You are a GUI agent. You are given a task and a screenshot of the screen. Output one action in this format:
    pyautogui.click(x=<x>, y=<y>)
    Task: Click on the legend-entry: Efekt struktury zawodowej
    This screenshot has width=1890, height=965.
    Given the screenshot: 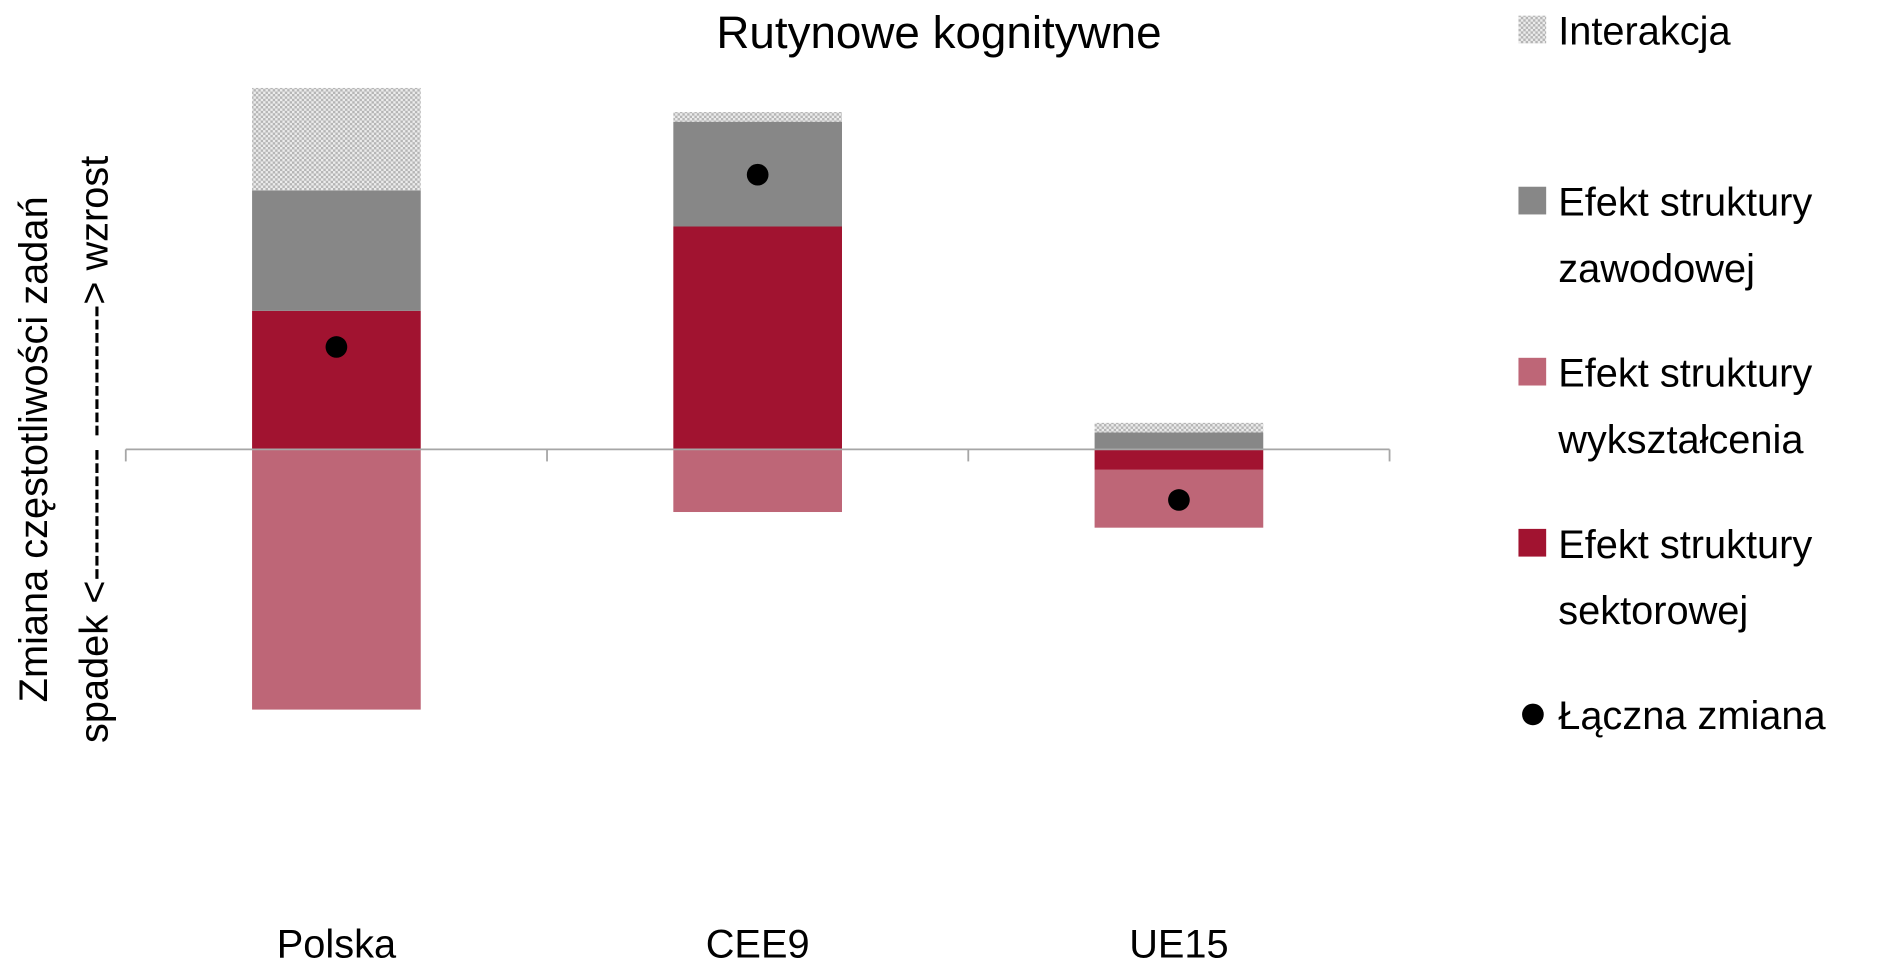 What is the action you would take?
    pyautogui.click(x=1685, y=234)
    